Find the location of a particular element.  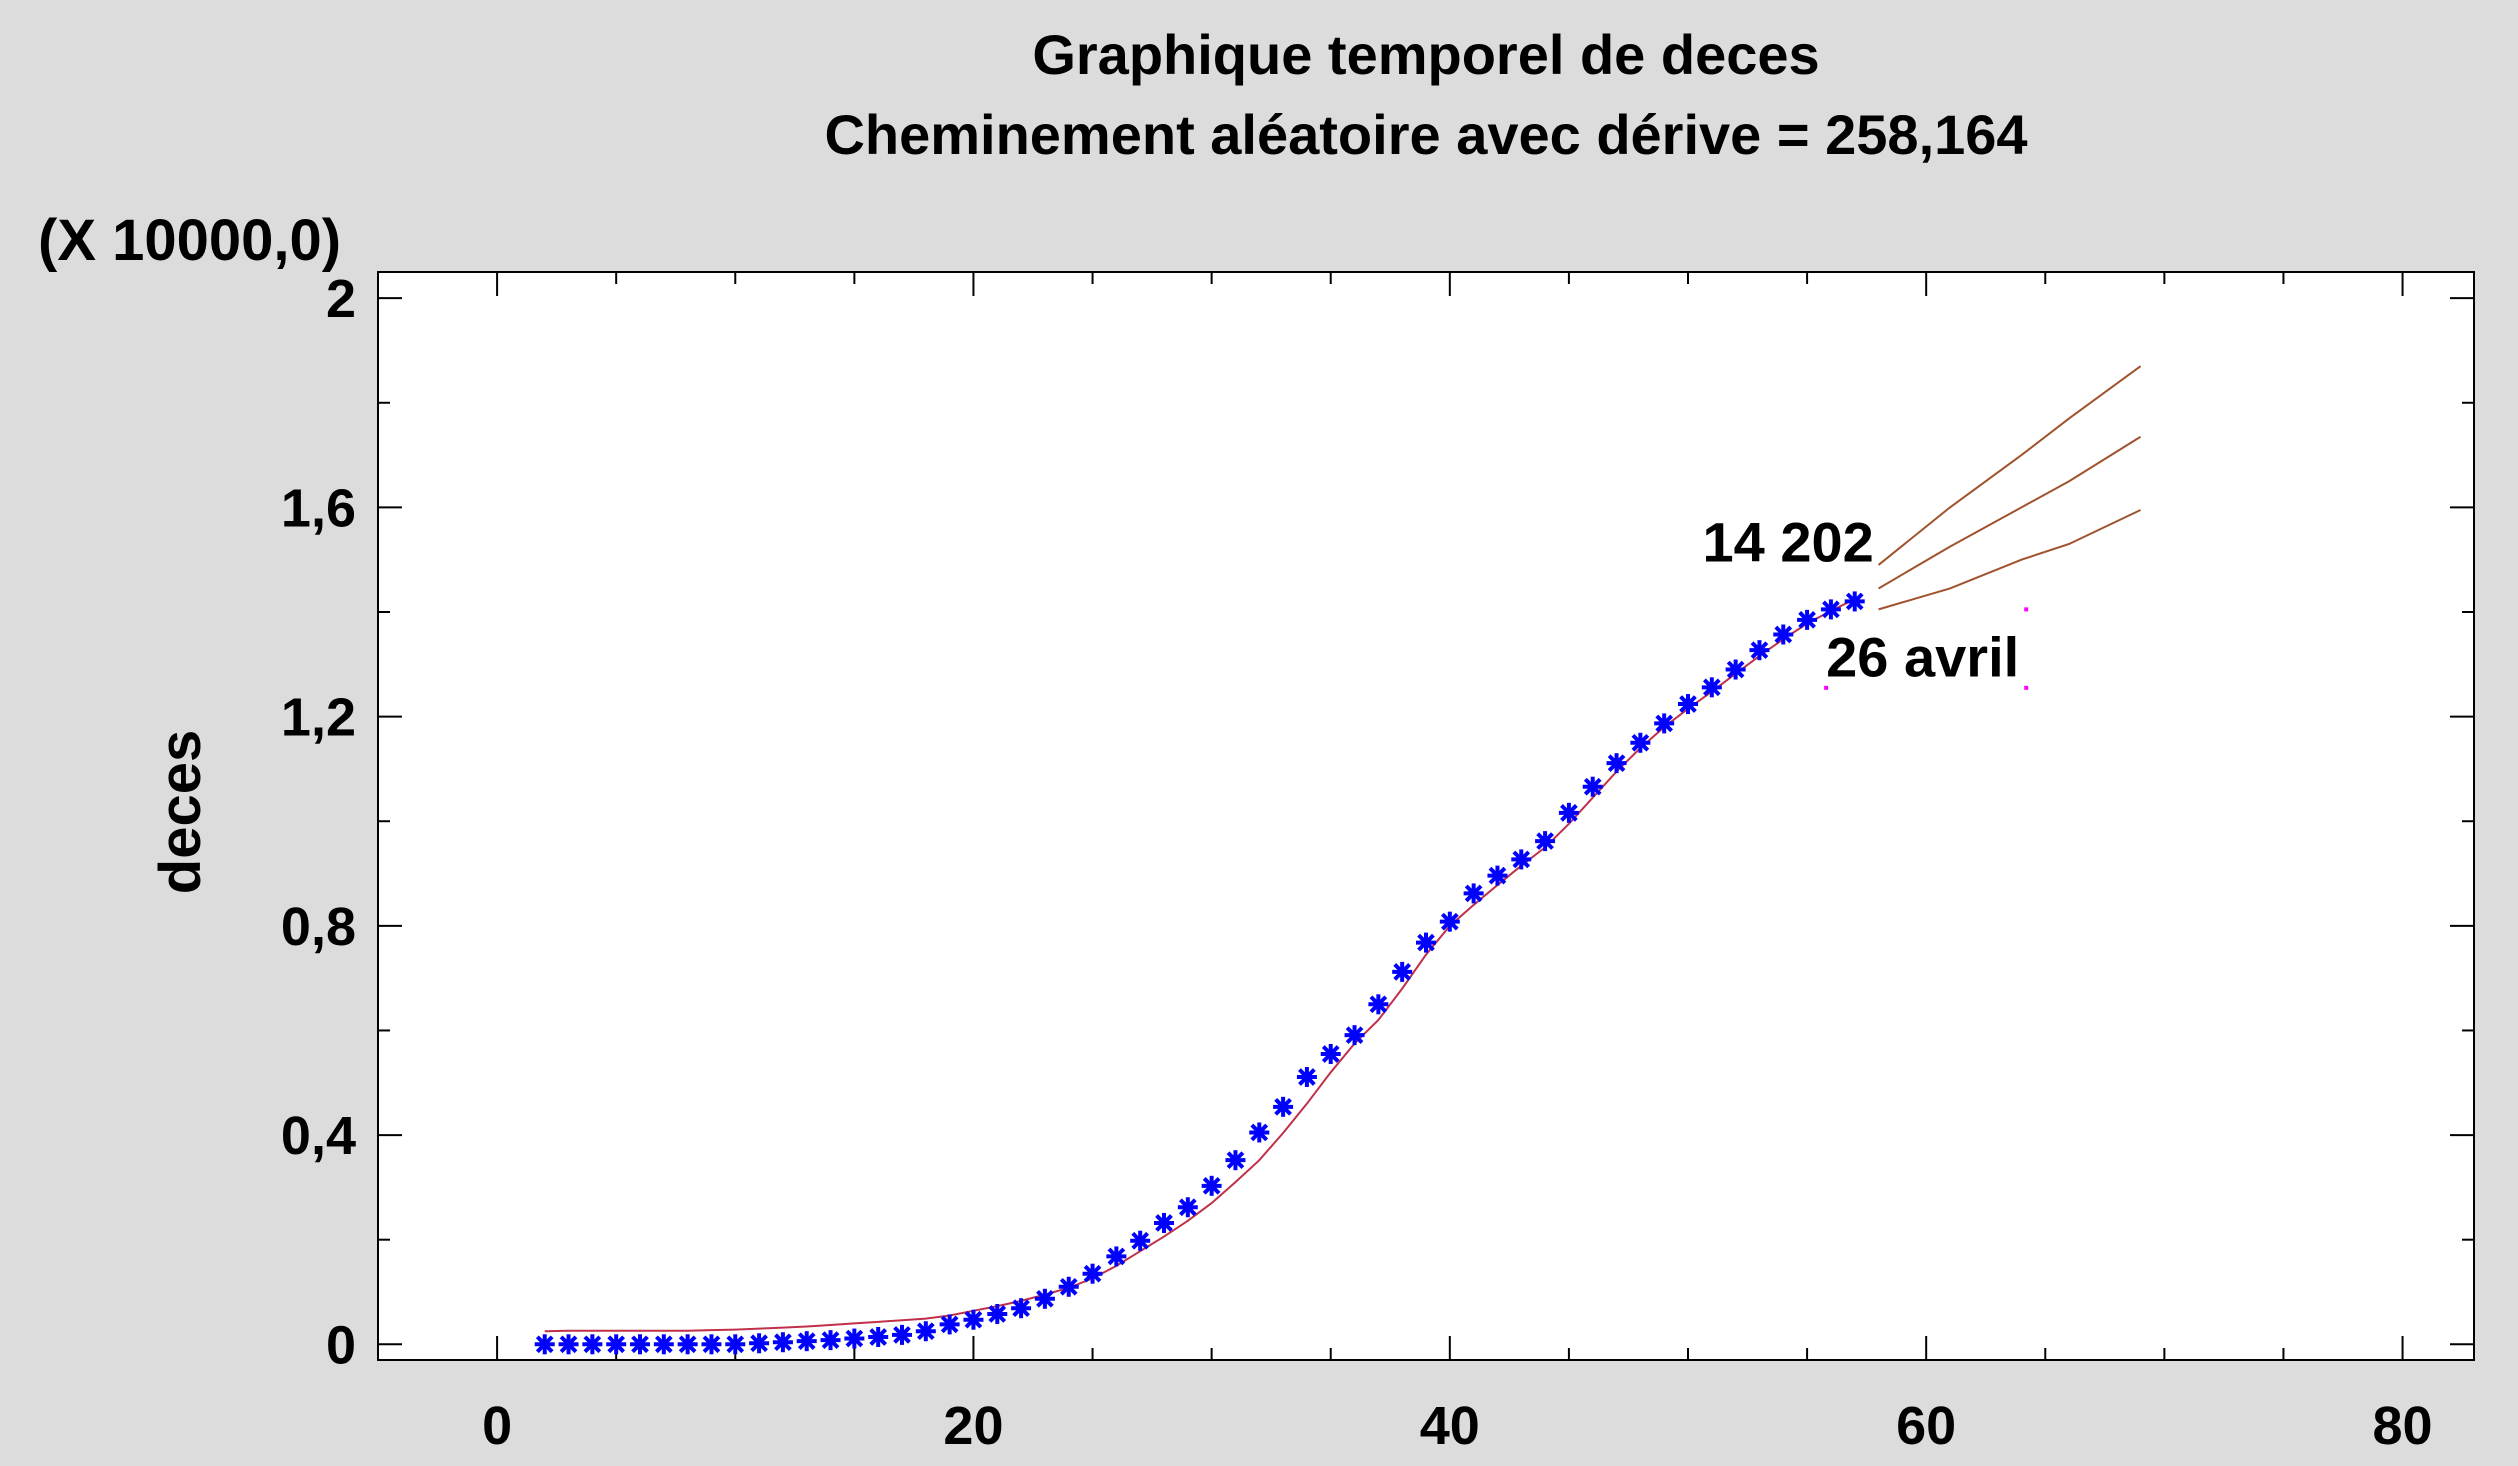

y-multiplier-label: (X 10000,0) is located at coordinates (189, 240).